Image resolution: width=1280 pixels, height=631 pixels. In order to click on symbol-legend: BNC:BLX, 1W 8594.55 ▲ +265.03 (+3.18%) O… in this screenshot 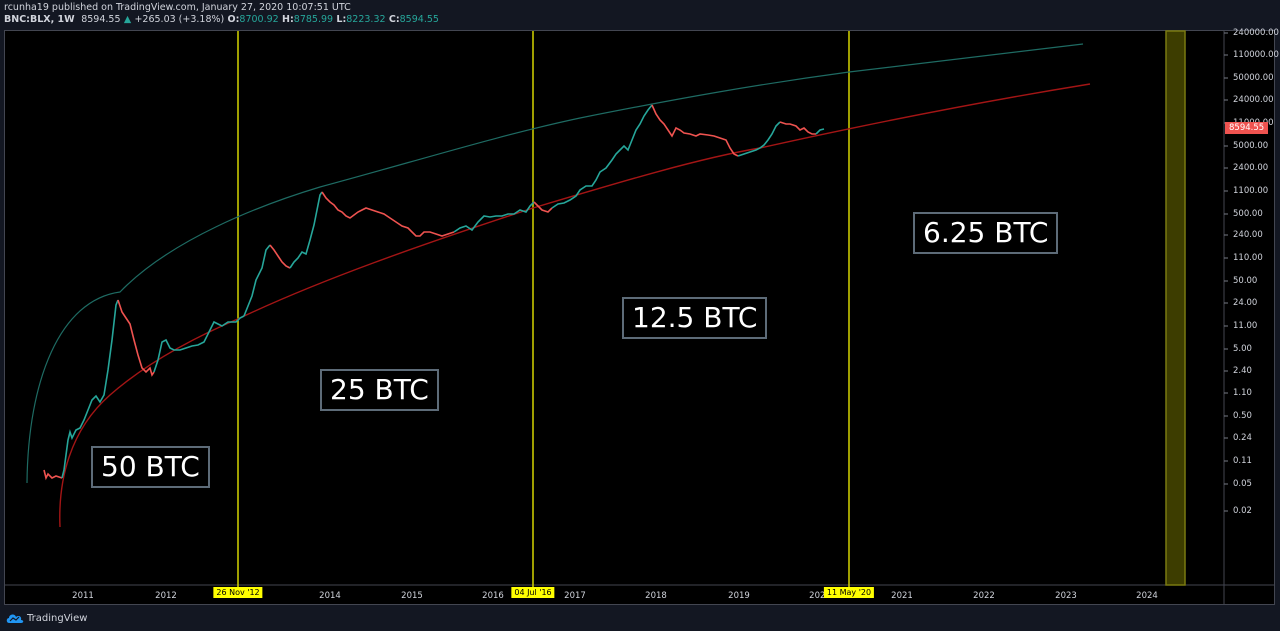, I will do `click(221, 20)`.